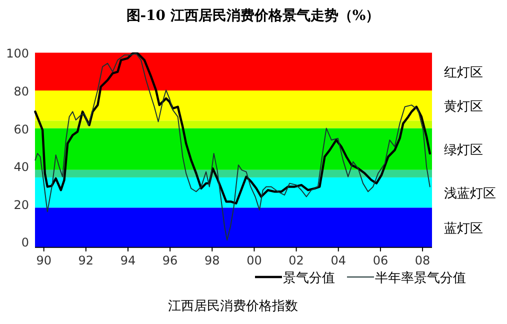 This screenshot has width=507, height=324. What do you see at coordinates (253, 16) in the screenshot?
I see `chart-title: 图-10 江西居民消费价格景气走势（%）` at bounding box center [253, 16].